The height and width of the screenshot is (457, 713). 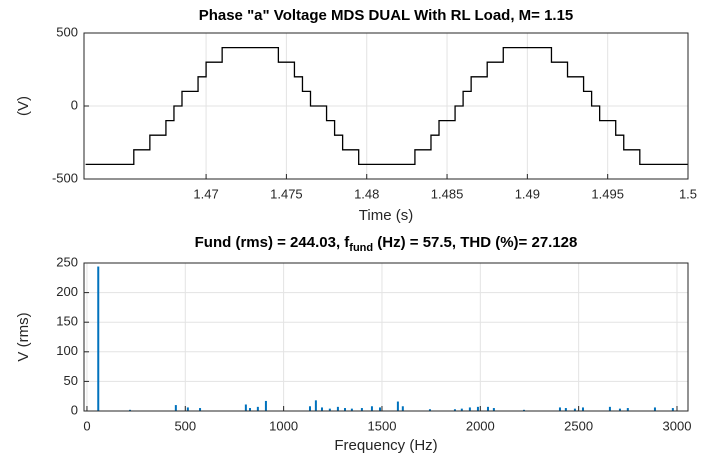 What do you see at coordinates (366, 193) in the screenshot?
I see `x-tick-label: 1.48` at bounding box center [366, 193].